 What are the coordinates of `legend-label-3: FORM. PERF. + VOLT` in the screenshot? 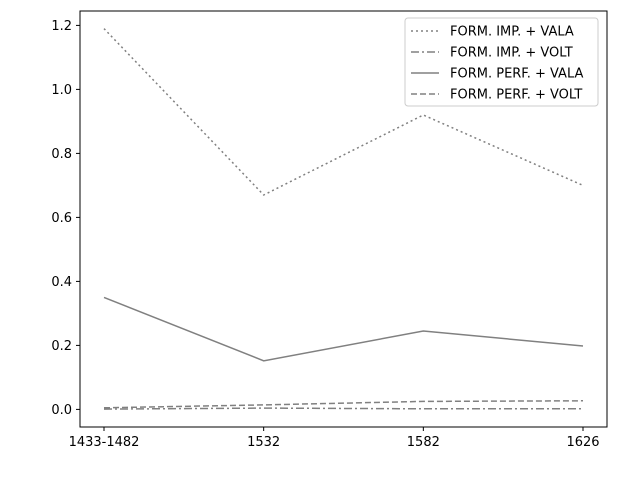 It's located at (516, 95).